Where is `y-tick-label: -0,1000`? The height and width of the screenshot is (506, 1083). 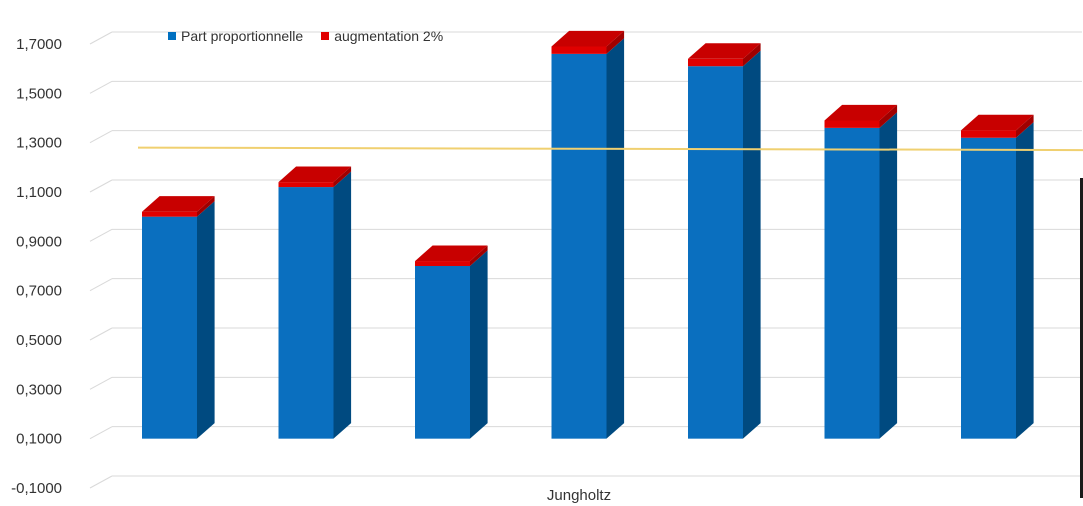 y-tick-label: -0,1000 is located at coordinates (36, 488).